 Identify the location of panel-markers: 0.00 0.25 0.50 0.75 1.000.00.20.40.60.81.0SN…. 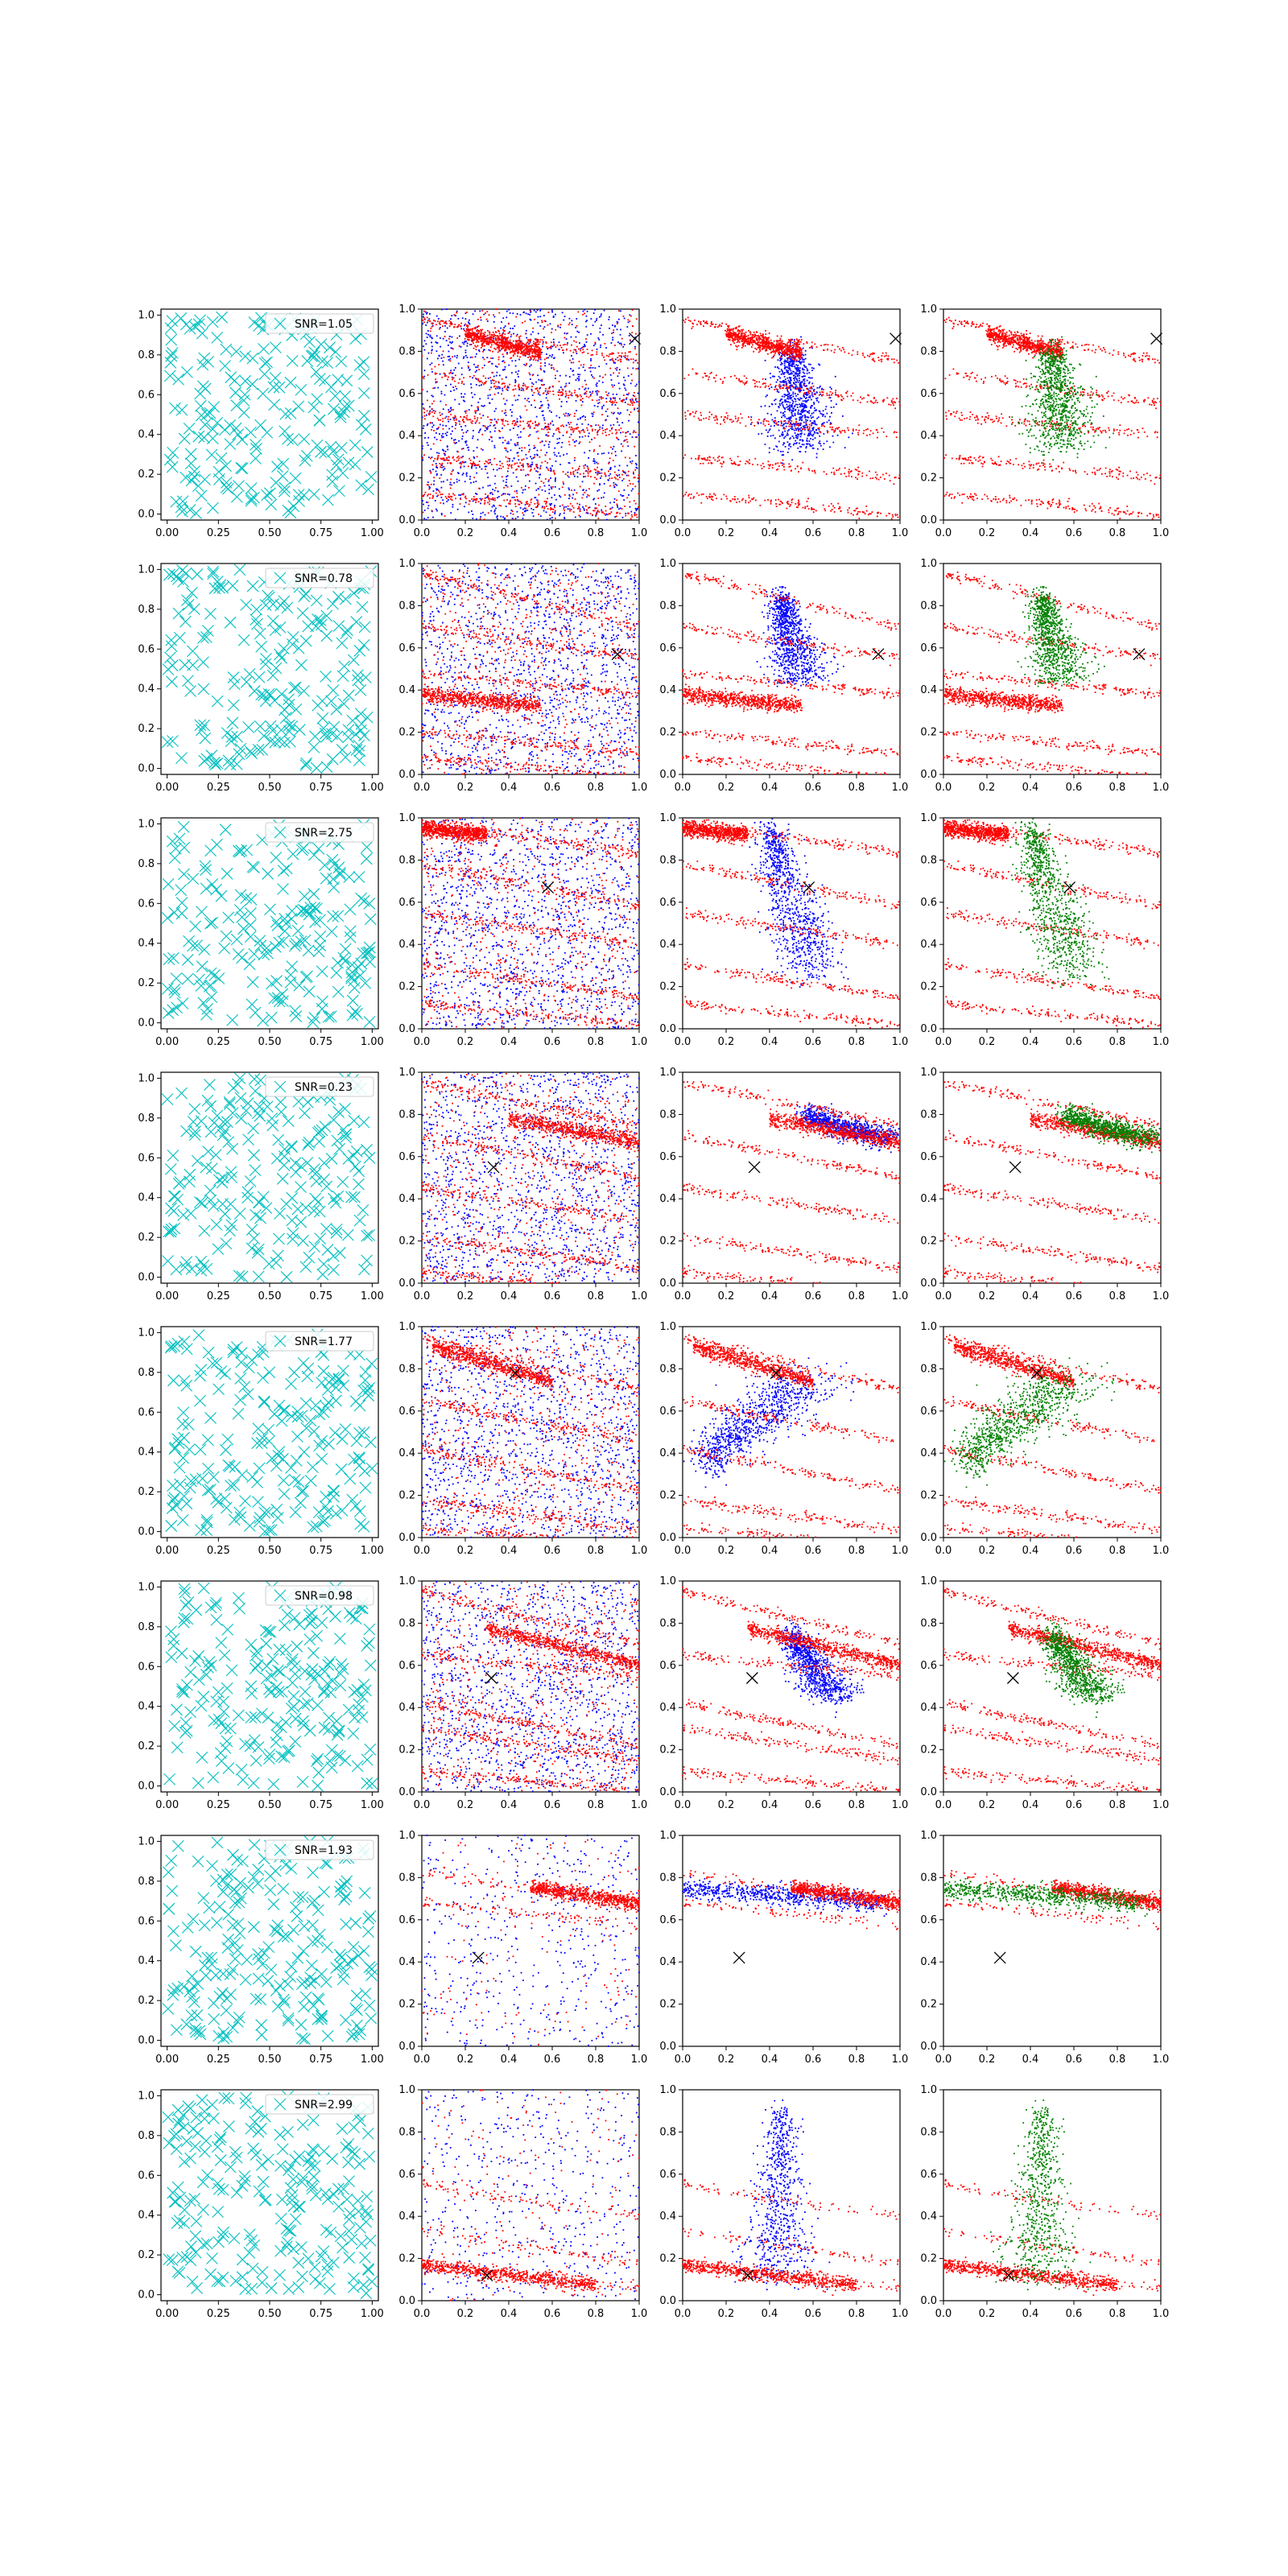
(261, 424).